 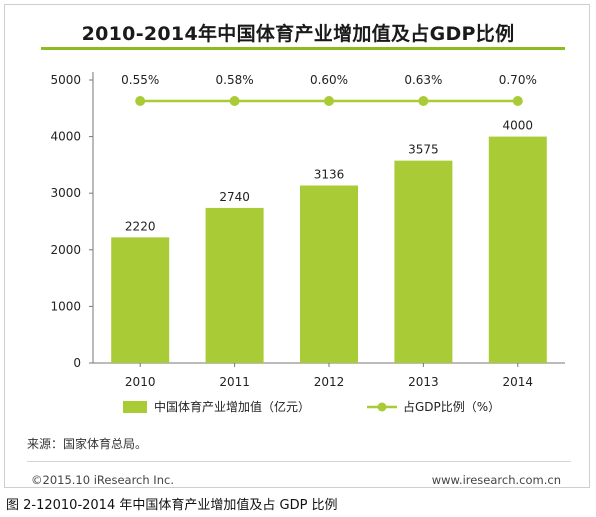 What do you see at coordinates (382, 407) in the screenshot?
I see `legend-line-marker` at bounding box center [382, 407].